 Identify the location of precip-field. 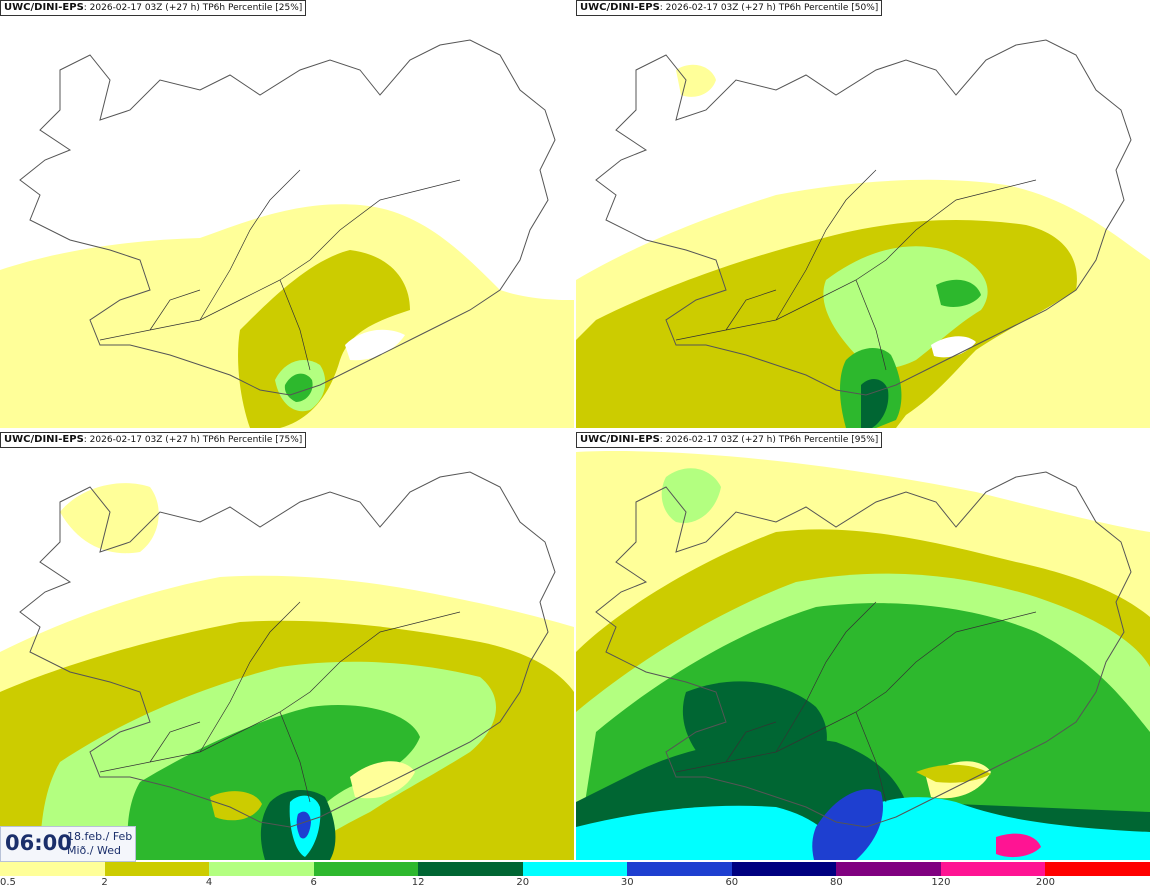
(287, 316).